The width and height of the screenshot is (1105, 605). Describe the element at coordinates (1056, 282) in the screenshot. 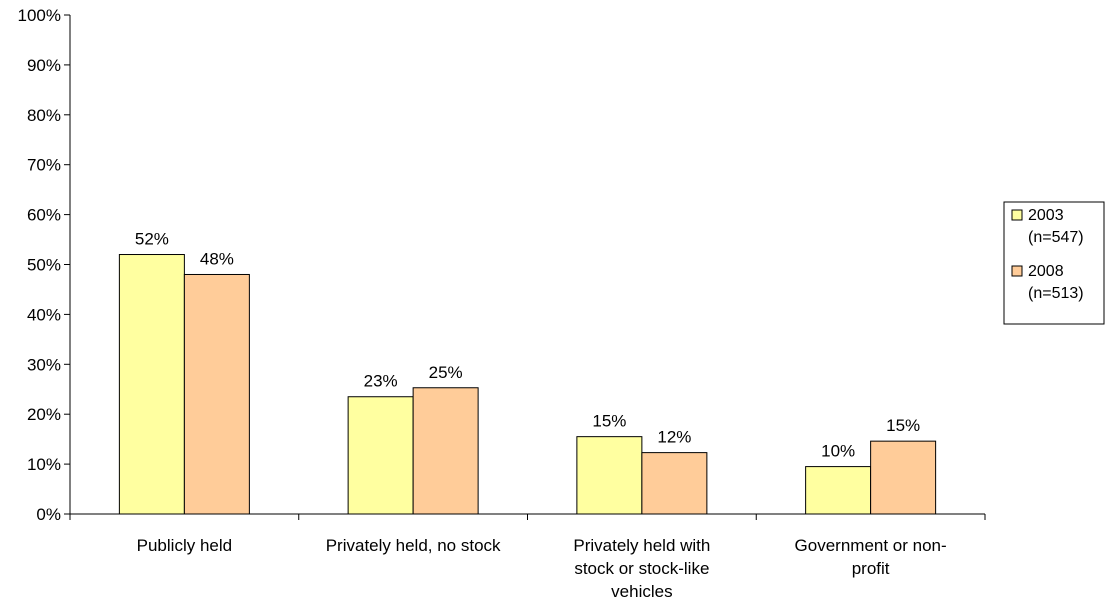

I see `legend-label: 2008 (n=513)` at that location.